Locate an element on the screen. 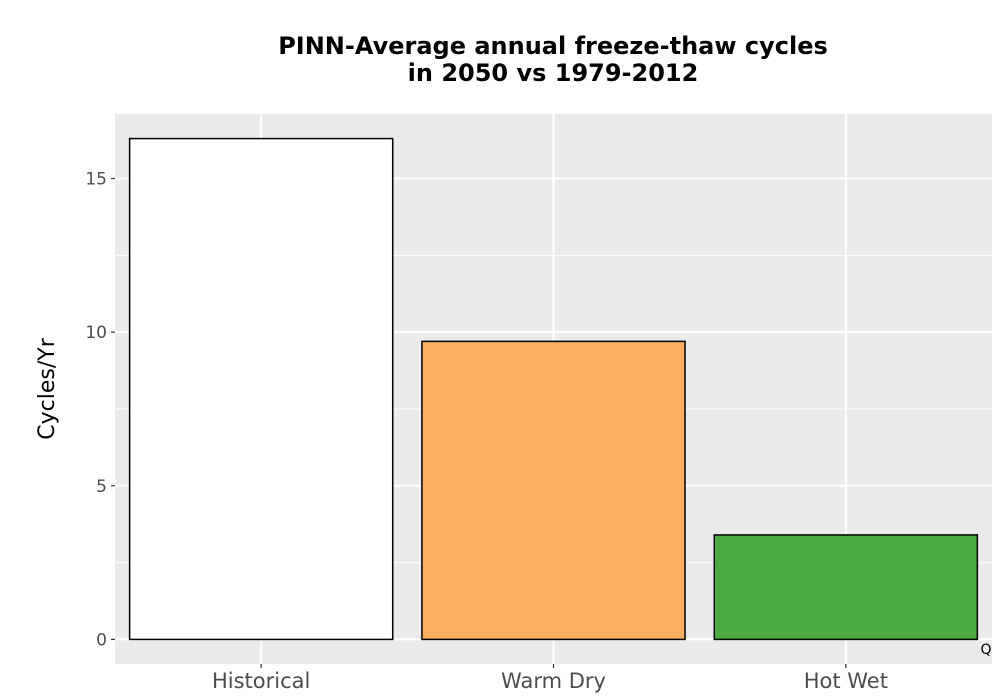 The width and height of the screenshot is (1000, 700). bar-hot-wet is located at coordinates (846, 587).